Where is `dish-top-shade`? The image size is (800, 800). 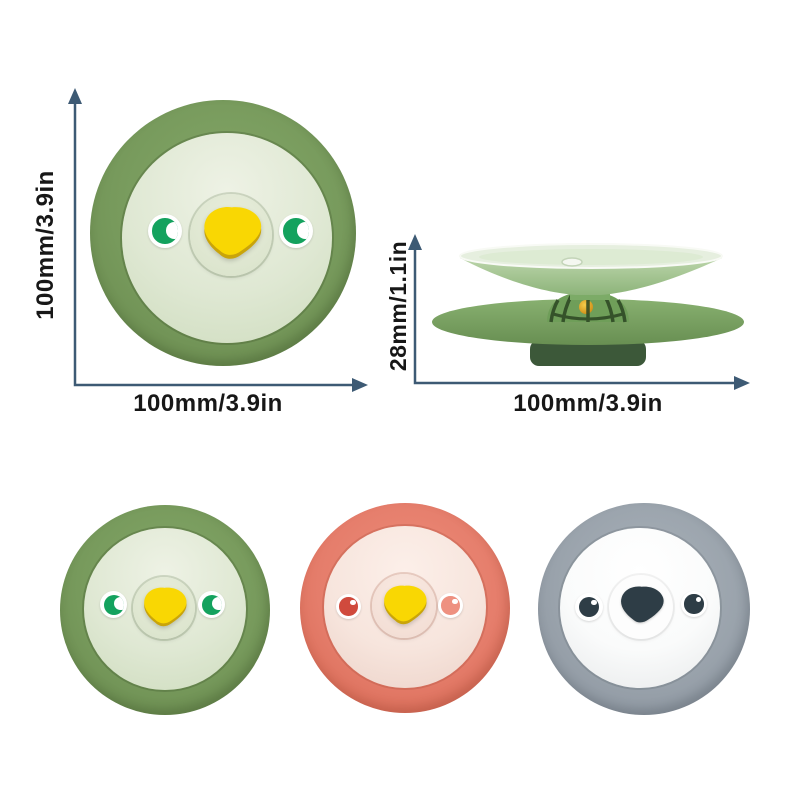
dish-top-shade is located at coordinates (591, 257).